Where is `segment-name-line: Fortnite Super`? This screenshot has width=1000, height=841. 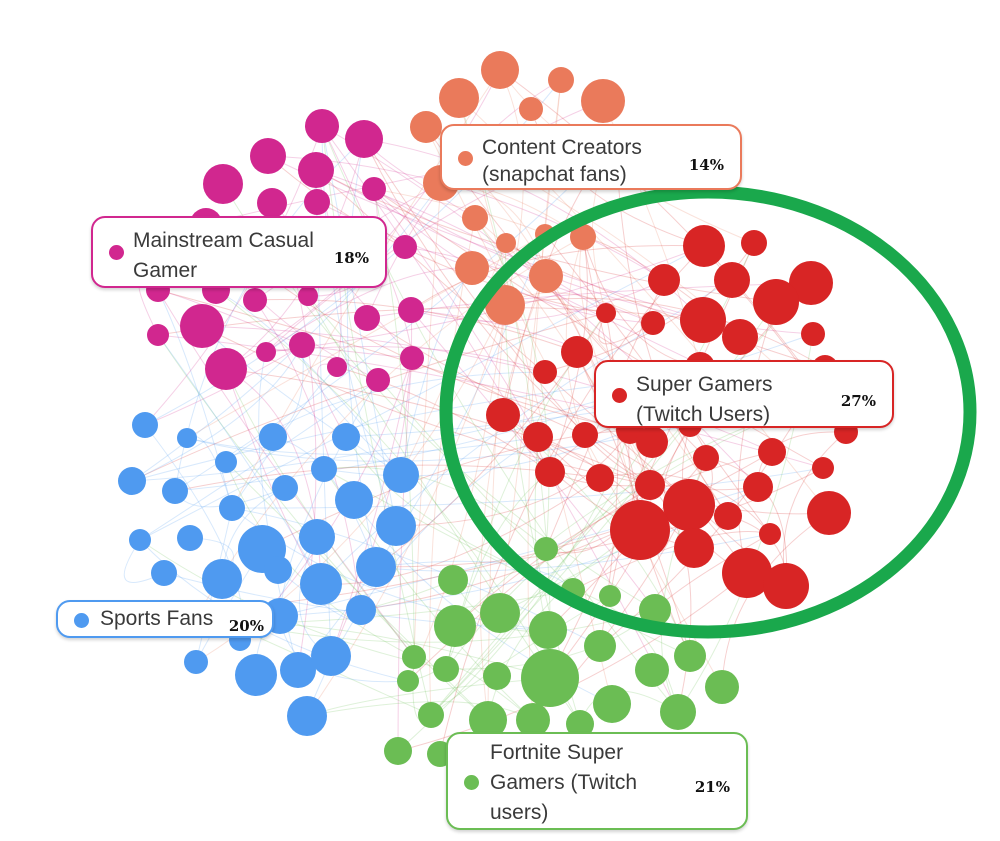 segment-name-line: Fortnite Super is located at coordinates (557, 752).